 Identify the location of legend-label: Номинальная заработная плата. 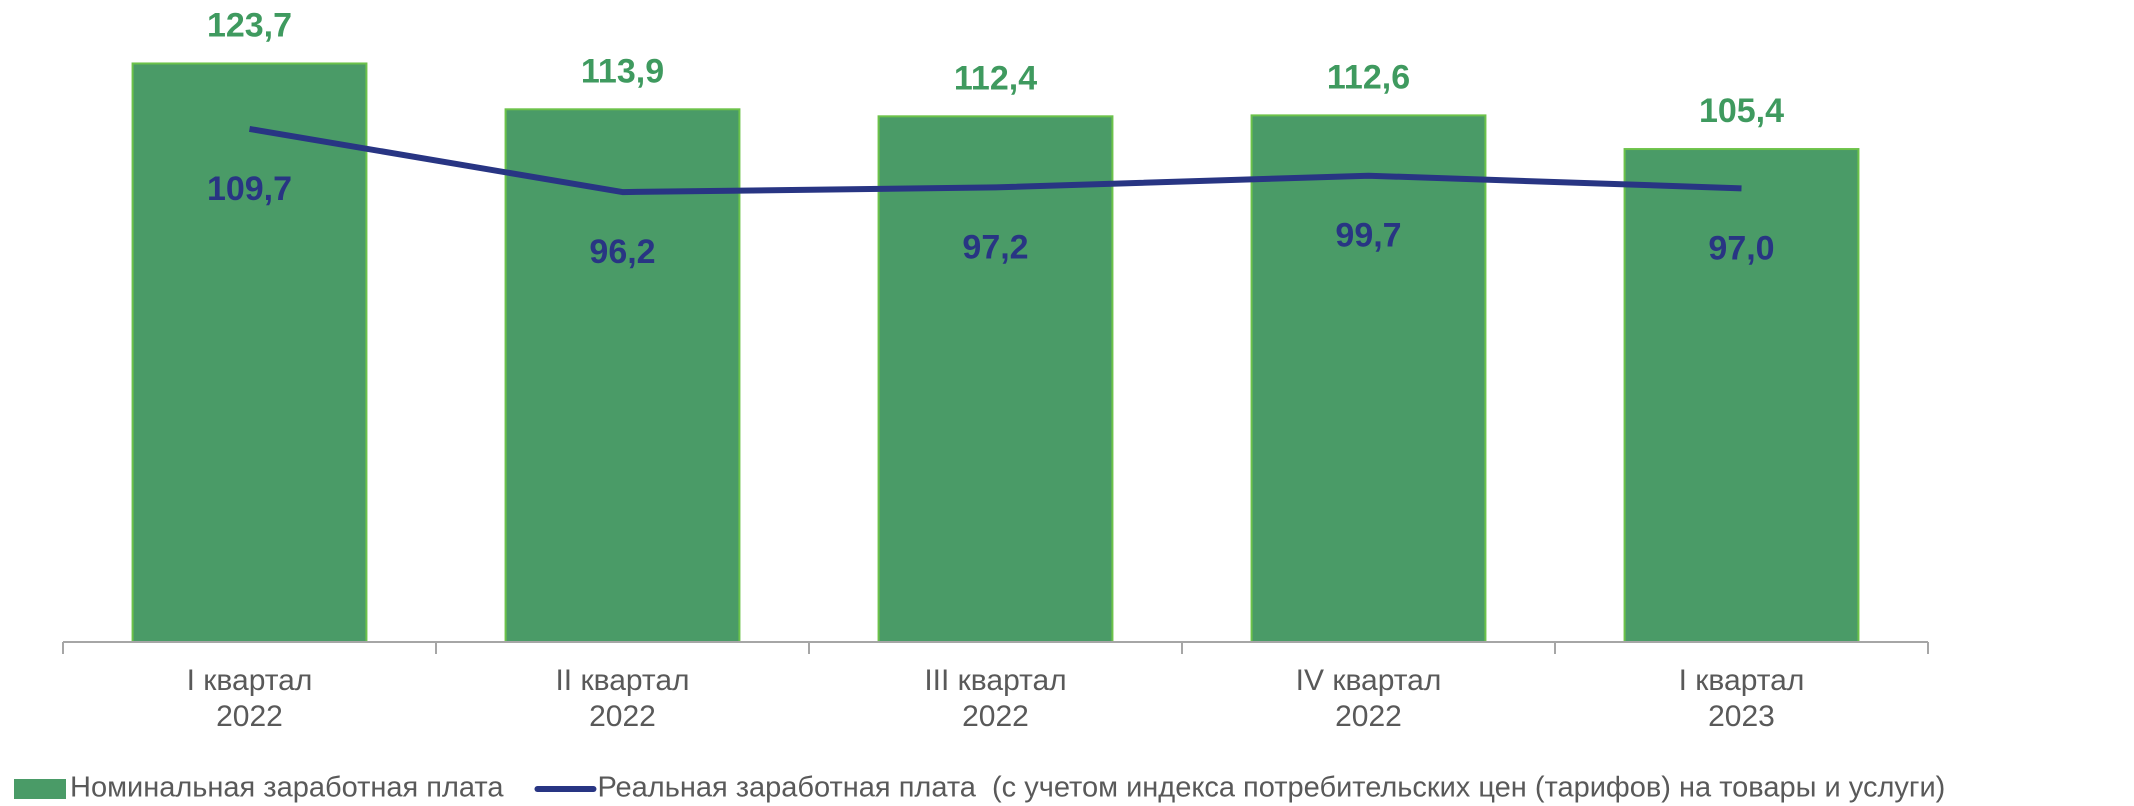
(287, 788).